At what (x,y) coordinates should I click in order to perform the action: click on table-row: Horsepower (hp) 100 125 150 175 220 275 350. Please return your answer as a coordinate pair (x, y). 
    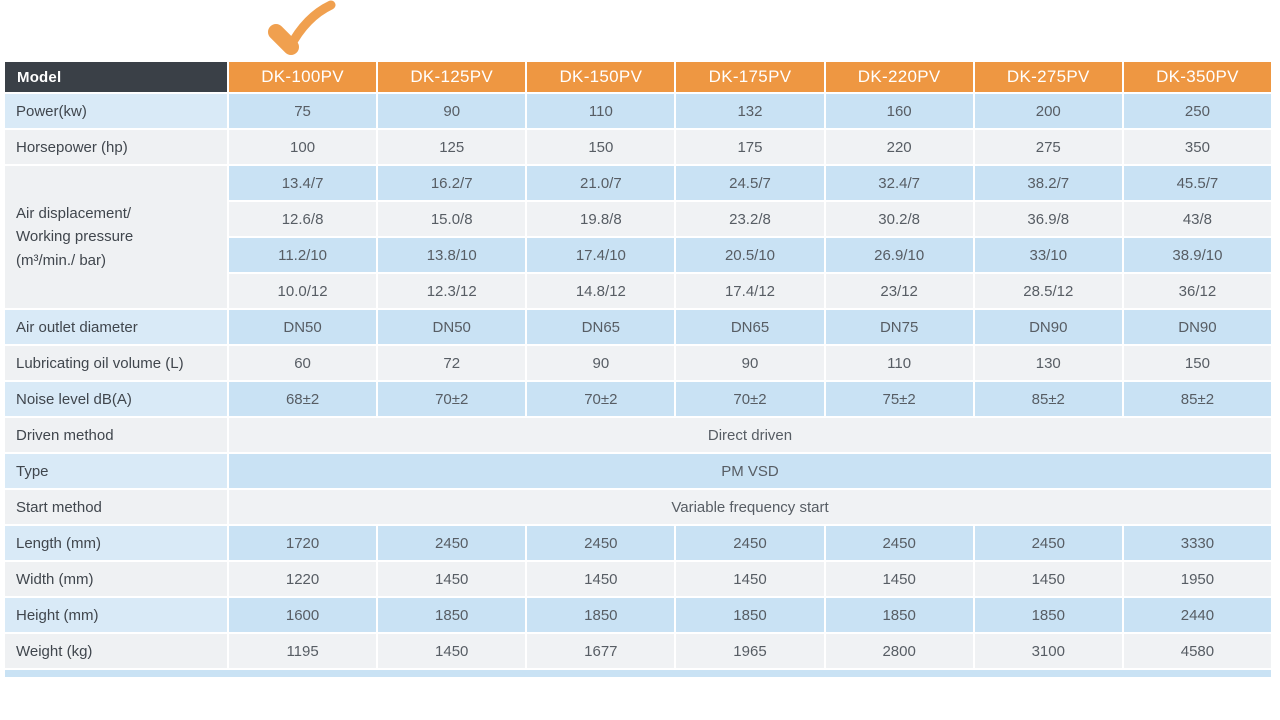
    Looking at the image, I should click on (638, 147).